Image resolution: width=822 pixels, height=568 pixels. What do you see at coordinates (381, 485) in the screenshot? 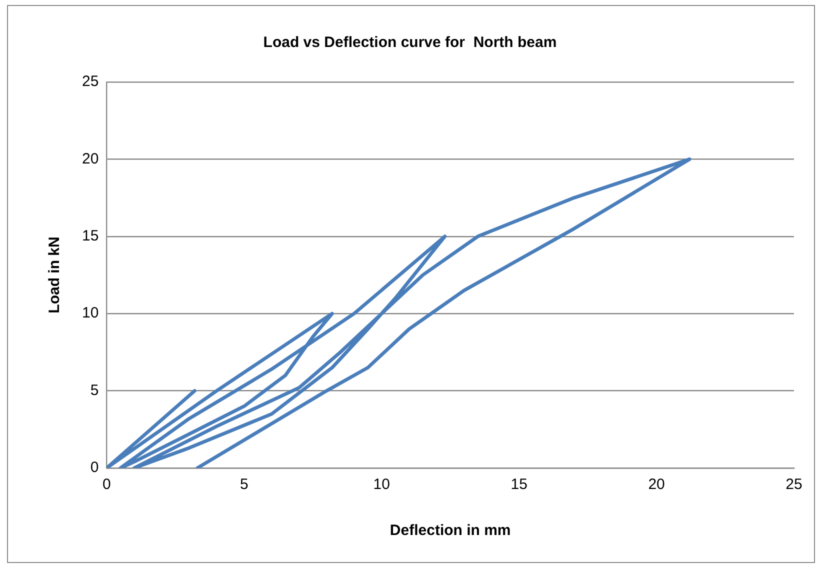
I see `x-tick-label: 10` at bounding box center [381, 485].